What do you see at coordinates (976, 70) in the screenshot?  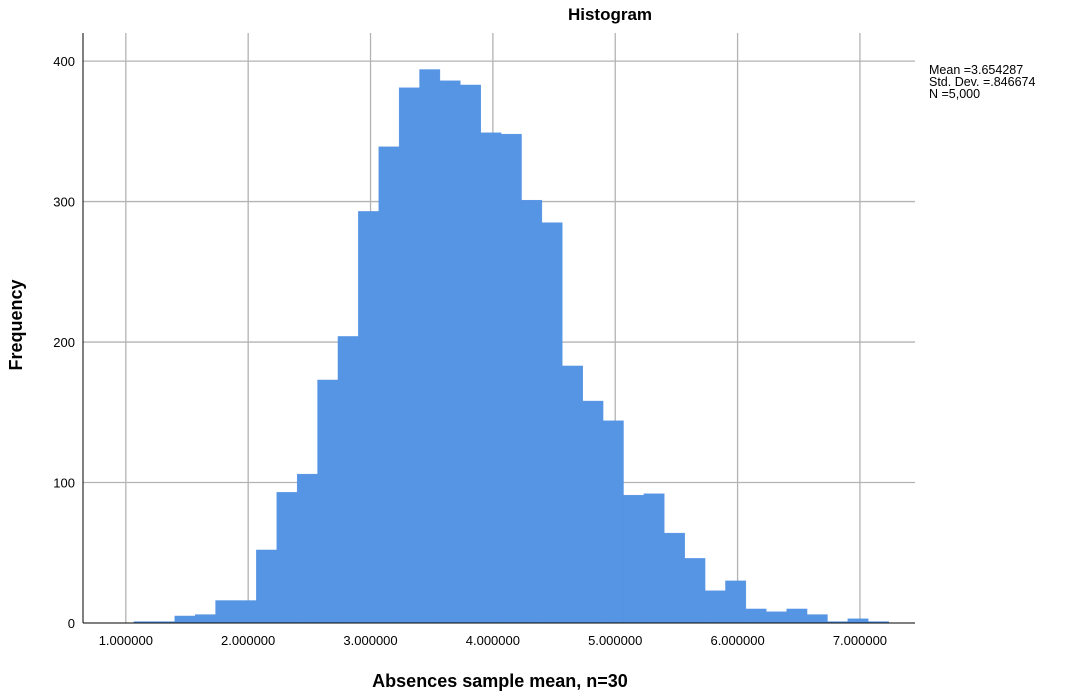 I see `stats-line: Mean =3.654287` at bounding box center [976, 70].